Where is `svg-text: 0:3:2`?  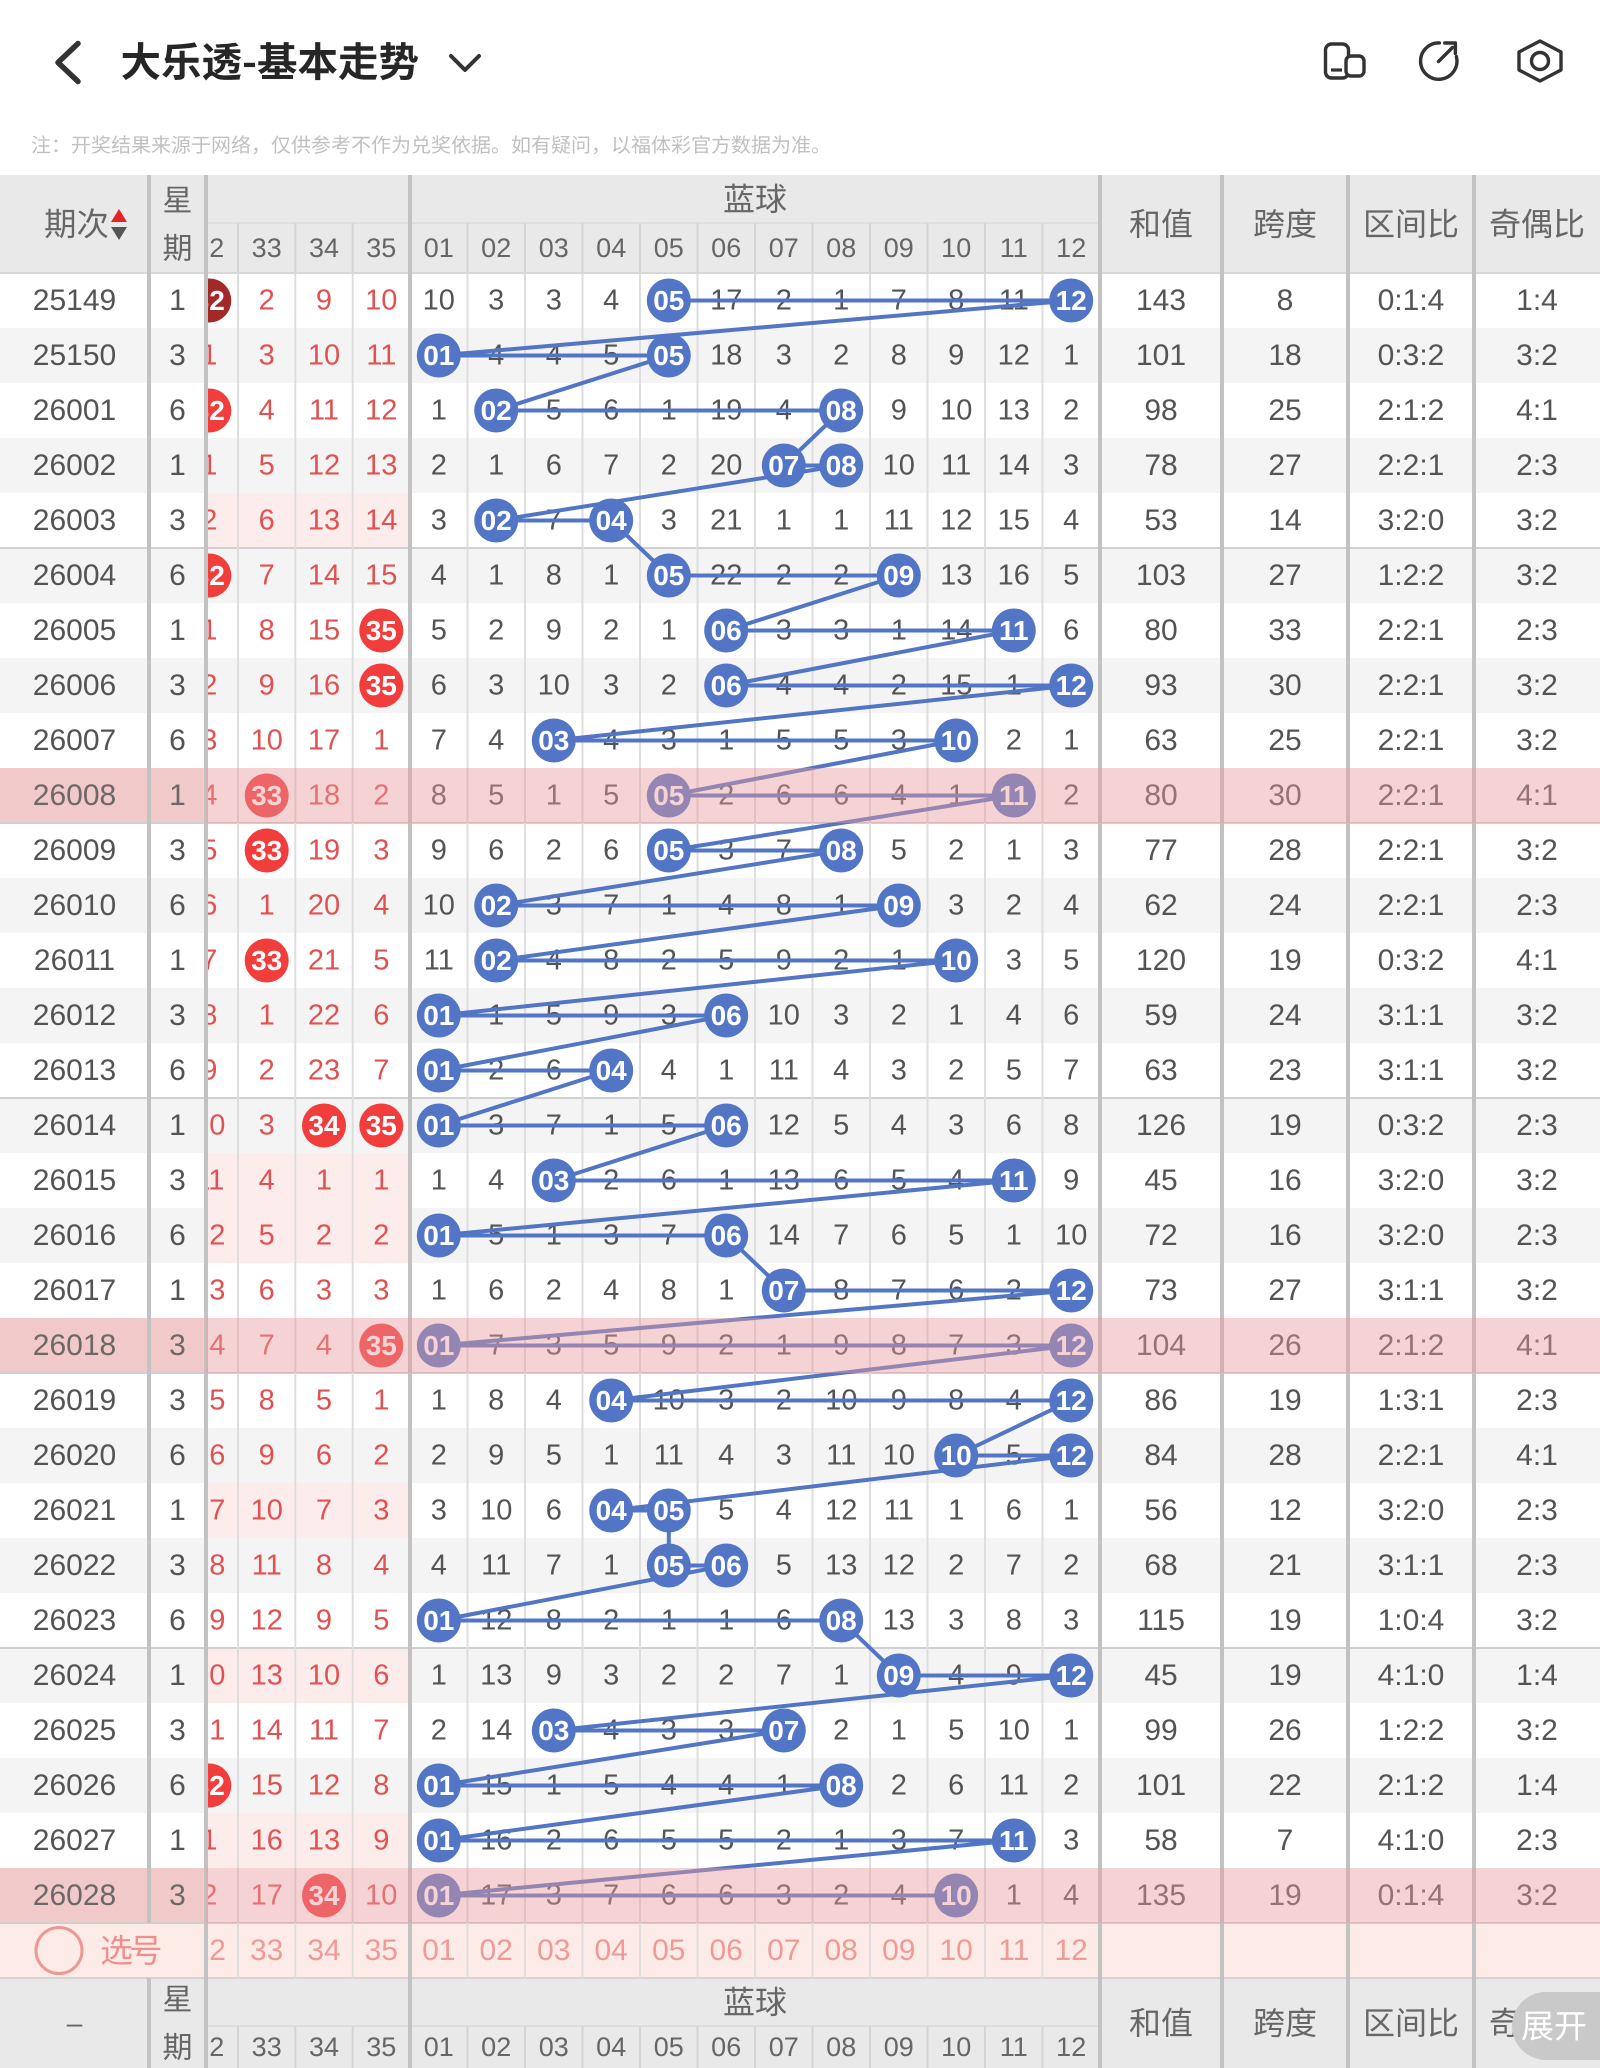
svg-text: 0:3:2 is located at coordinates (1411, 960).